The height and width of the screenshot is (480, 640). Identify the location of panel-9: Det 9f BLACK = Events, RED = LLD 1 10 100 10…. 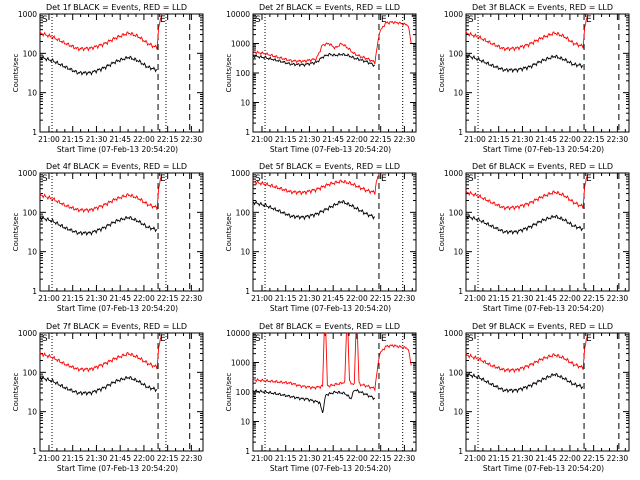
(534, 397).